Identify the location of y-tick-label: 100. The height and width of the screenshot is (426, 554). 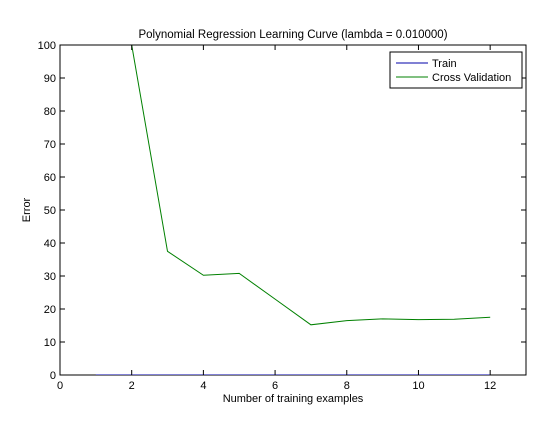
(47, 46).